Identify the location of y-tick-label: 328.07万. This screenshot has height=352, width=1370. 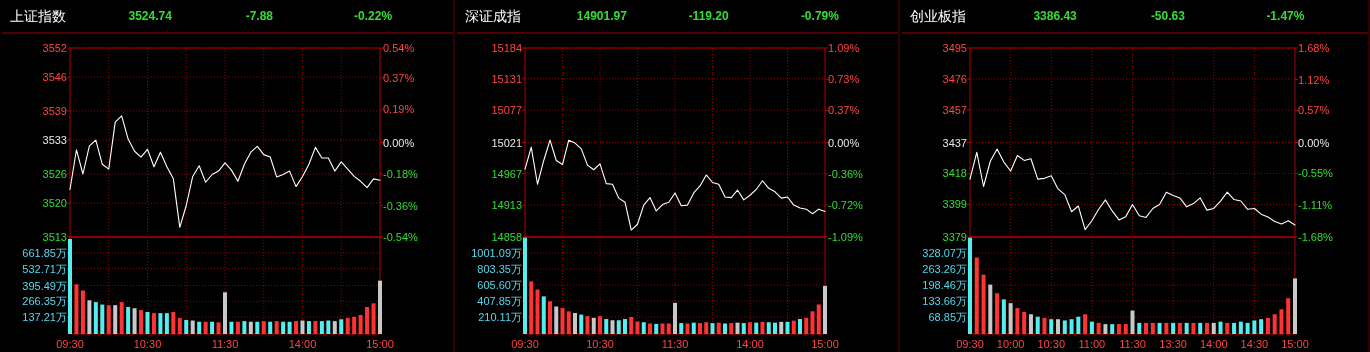
(944, 253).